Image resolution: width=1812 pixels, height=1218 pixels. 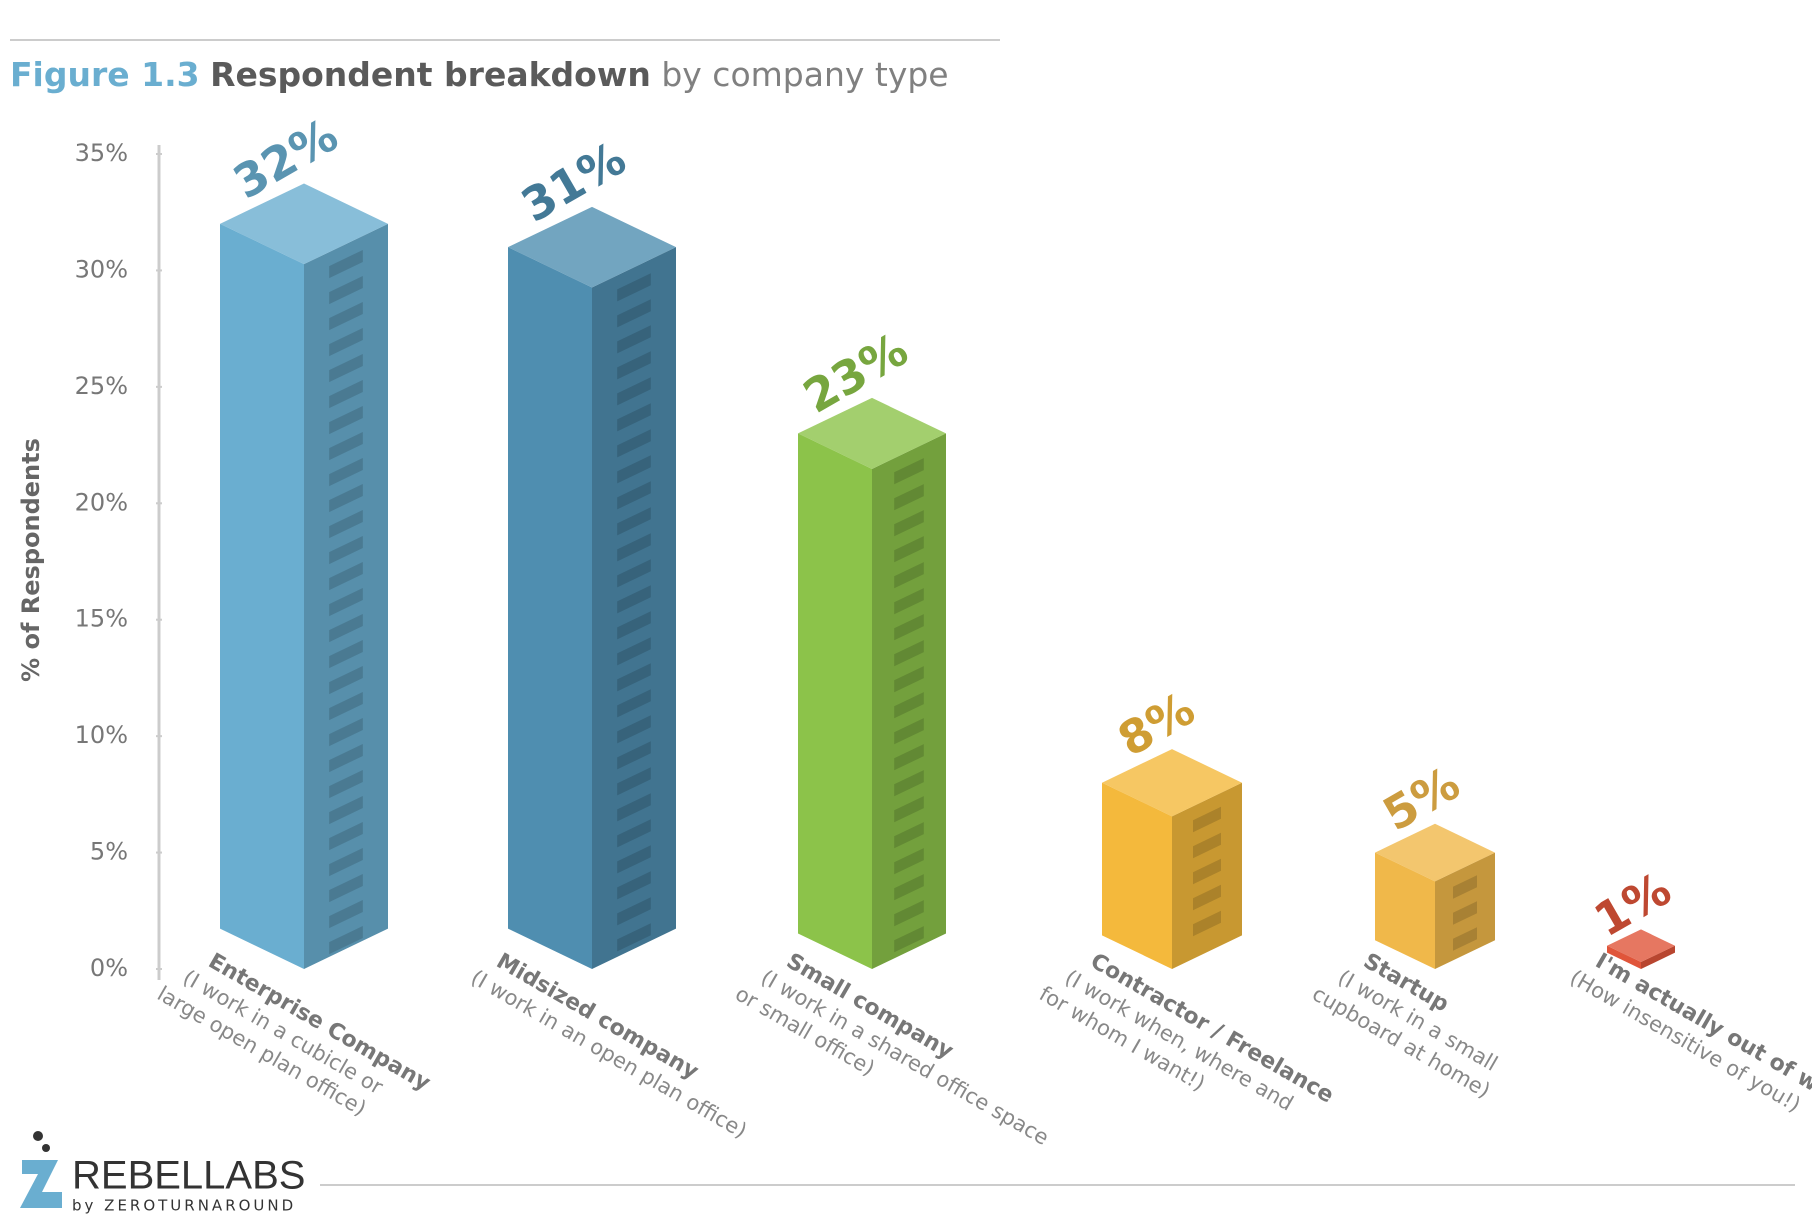 What do you see at coordinates (1685, 1041) in the screenshot?
I see `category-description: (How insensitive of you!)` at bounding box center [1685, 1041].